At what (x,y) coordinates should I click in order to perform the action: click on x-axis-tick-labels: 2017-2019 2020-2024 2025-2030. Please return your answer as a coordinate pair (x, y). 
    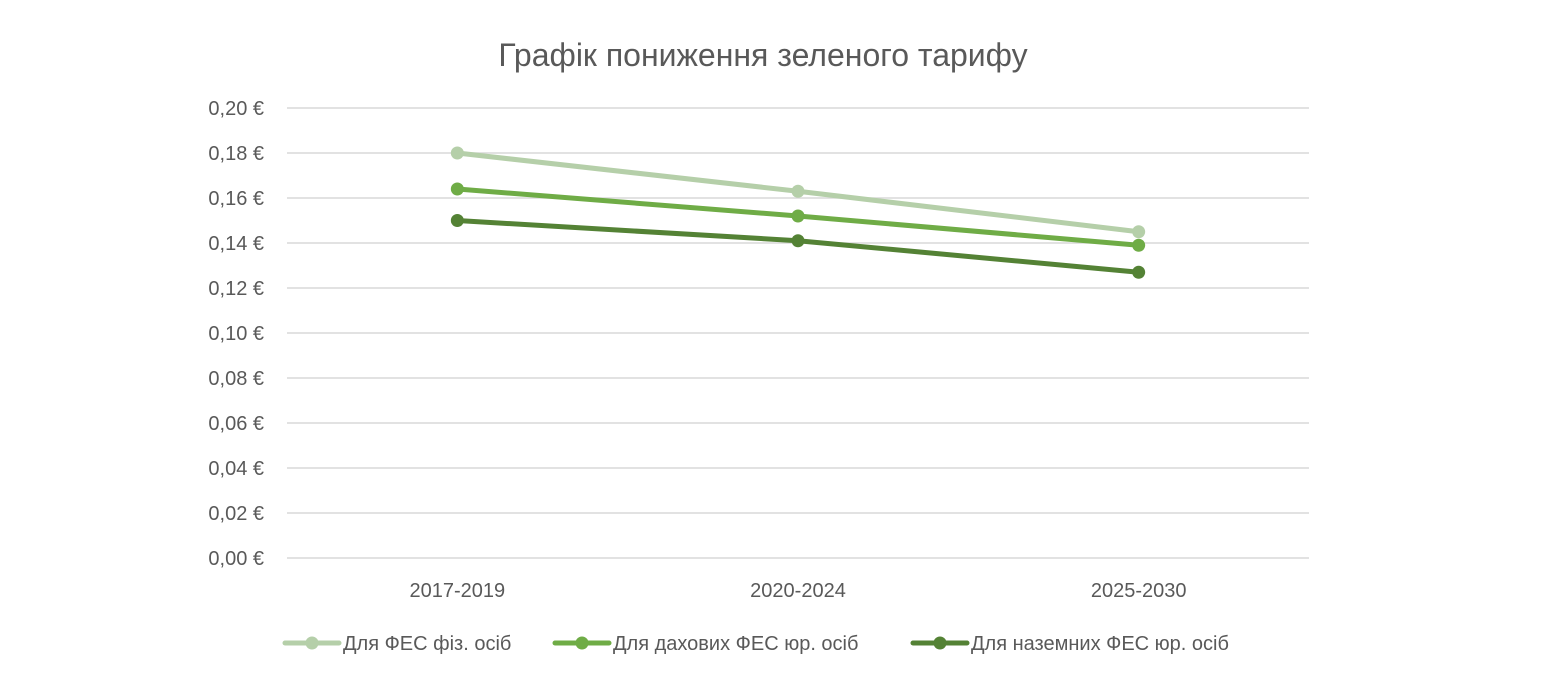
    Looking at the image, I should click on (798, 591).